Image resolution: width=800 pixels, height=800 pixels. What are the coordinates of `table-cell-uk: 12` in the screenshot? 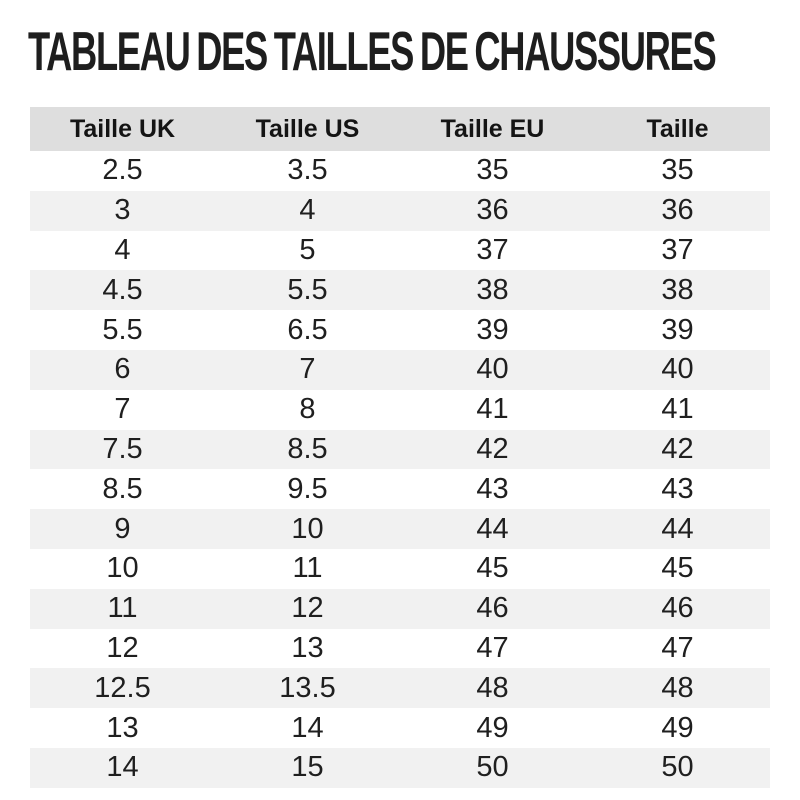 It's located at (122, 647).